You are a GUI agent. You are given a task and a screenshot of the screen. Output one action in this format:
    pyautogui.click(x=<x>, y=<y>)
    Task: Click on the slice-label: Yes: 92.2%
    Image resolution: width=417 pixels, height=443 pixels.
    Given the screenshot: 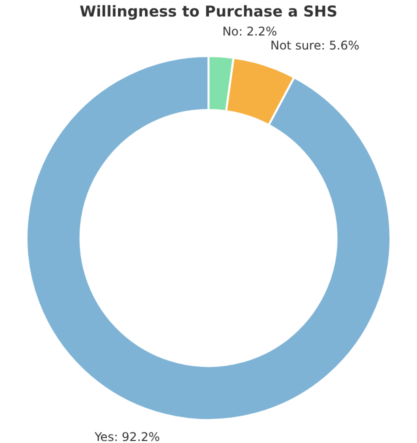 What is the action you would take?
    pyautogui.click(x=127, y=436)
    